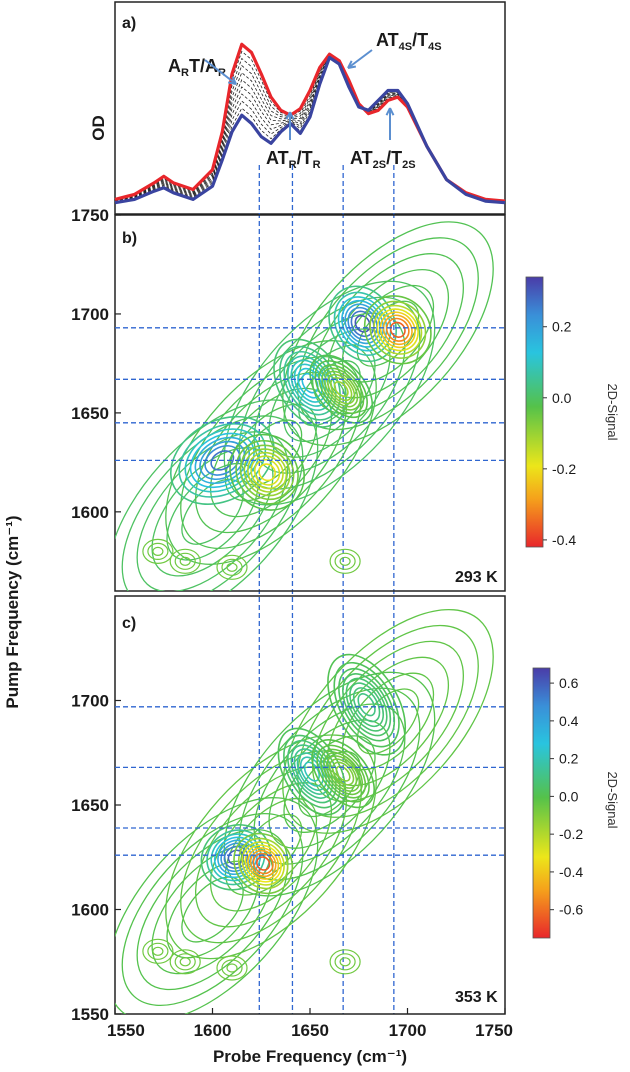 The image size is (630, 1072). What do you see at coordinates (409, 41) in the screenshot?
I see `peak-annotation-label: AT4S/T4S` at bounding box center [409, 41].